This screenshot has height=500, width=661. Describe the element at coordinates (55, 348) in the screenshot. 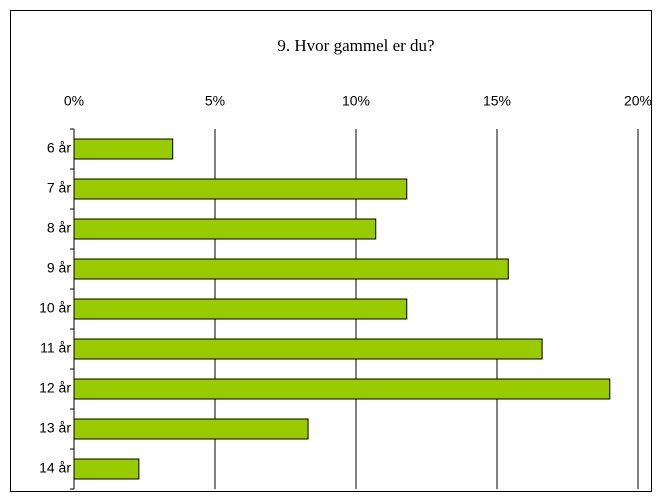

I see `y-tick-label: 11 år` at that location.